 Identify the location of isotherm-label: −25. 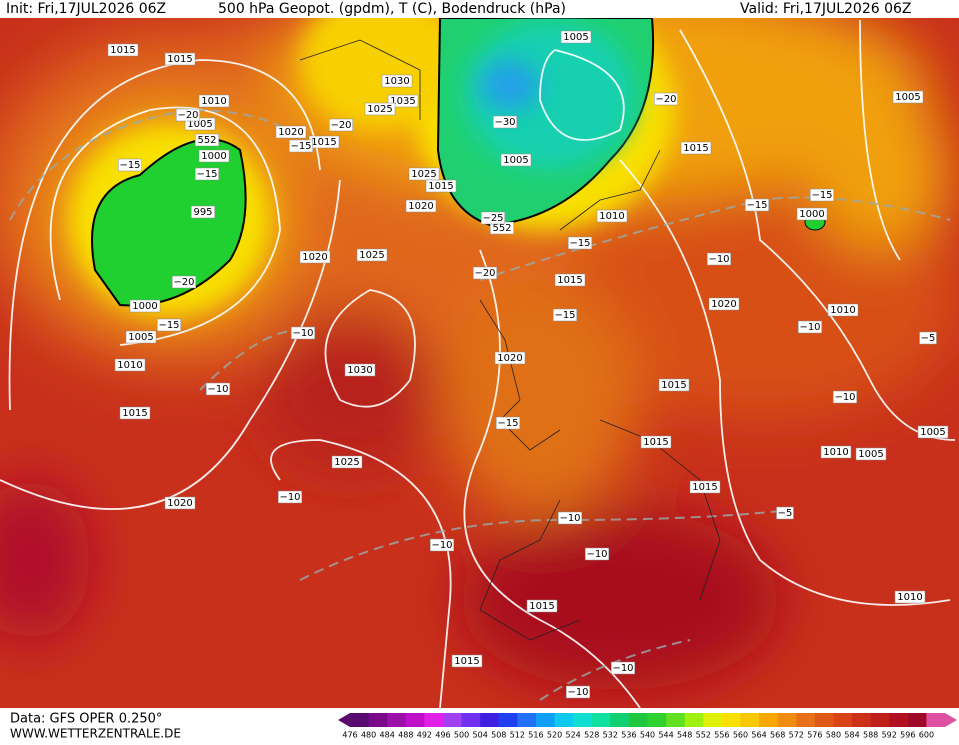
(492, 218).